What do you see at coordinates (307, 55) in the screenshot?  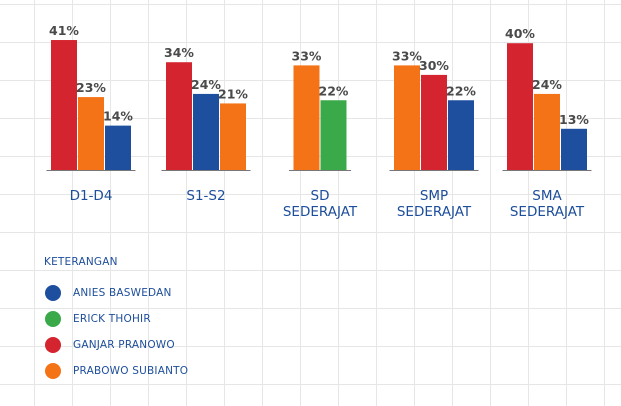 I see `data-label-sd-sederajat-prabowo-subianto: 33%` at bounding box center [307, 55].